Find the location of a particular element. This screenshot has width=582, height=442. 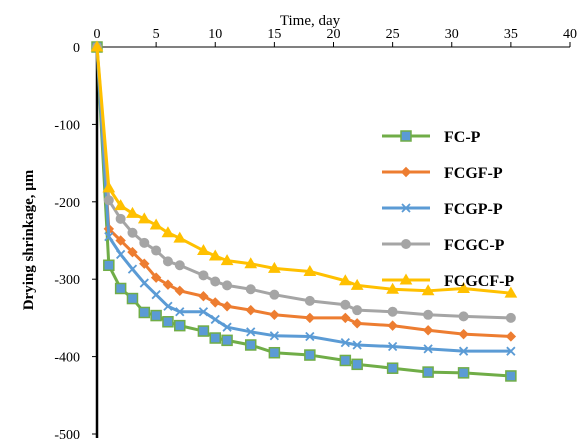

y-tick-label: 0 is located at coordinates (76, 48).